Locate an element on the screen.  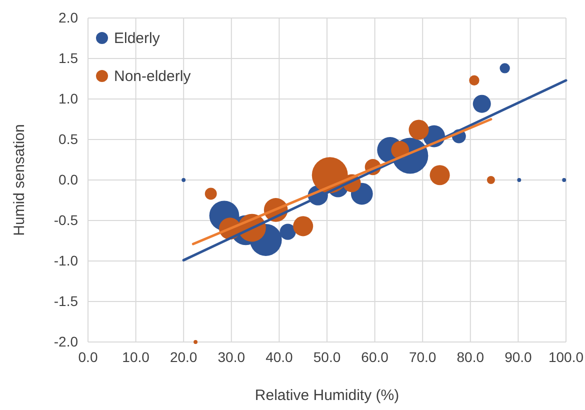
y-tick-label: 1.0 is located at coordinates (68, 98).